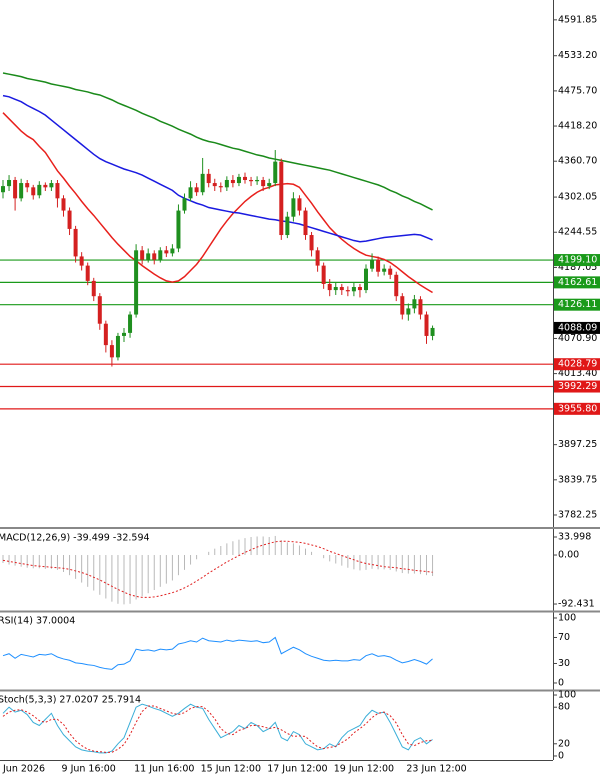 The width and height of the screenshot is (600, 775). I want to click on level-label: 4028.79, so click(577, 364).